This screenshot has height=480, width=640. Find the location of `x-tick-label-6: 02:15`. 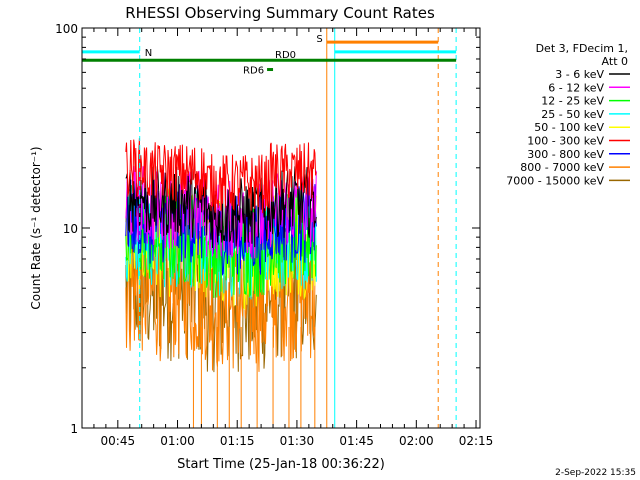

x-tick-label-6: 02:15 is located at coordinates (476, 441).